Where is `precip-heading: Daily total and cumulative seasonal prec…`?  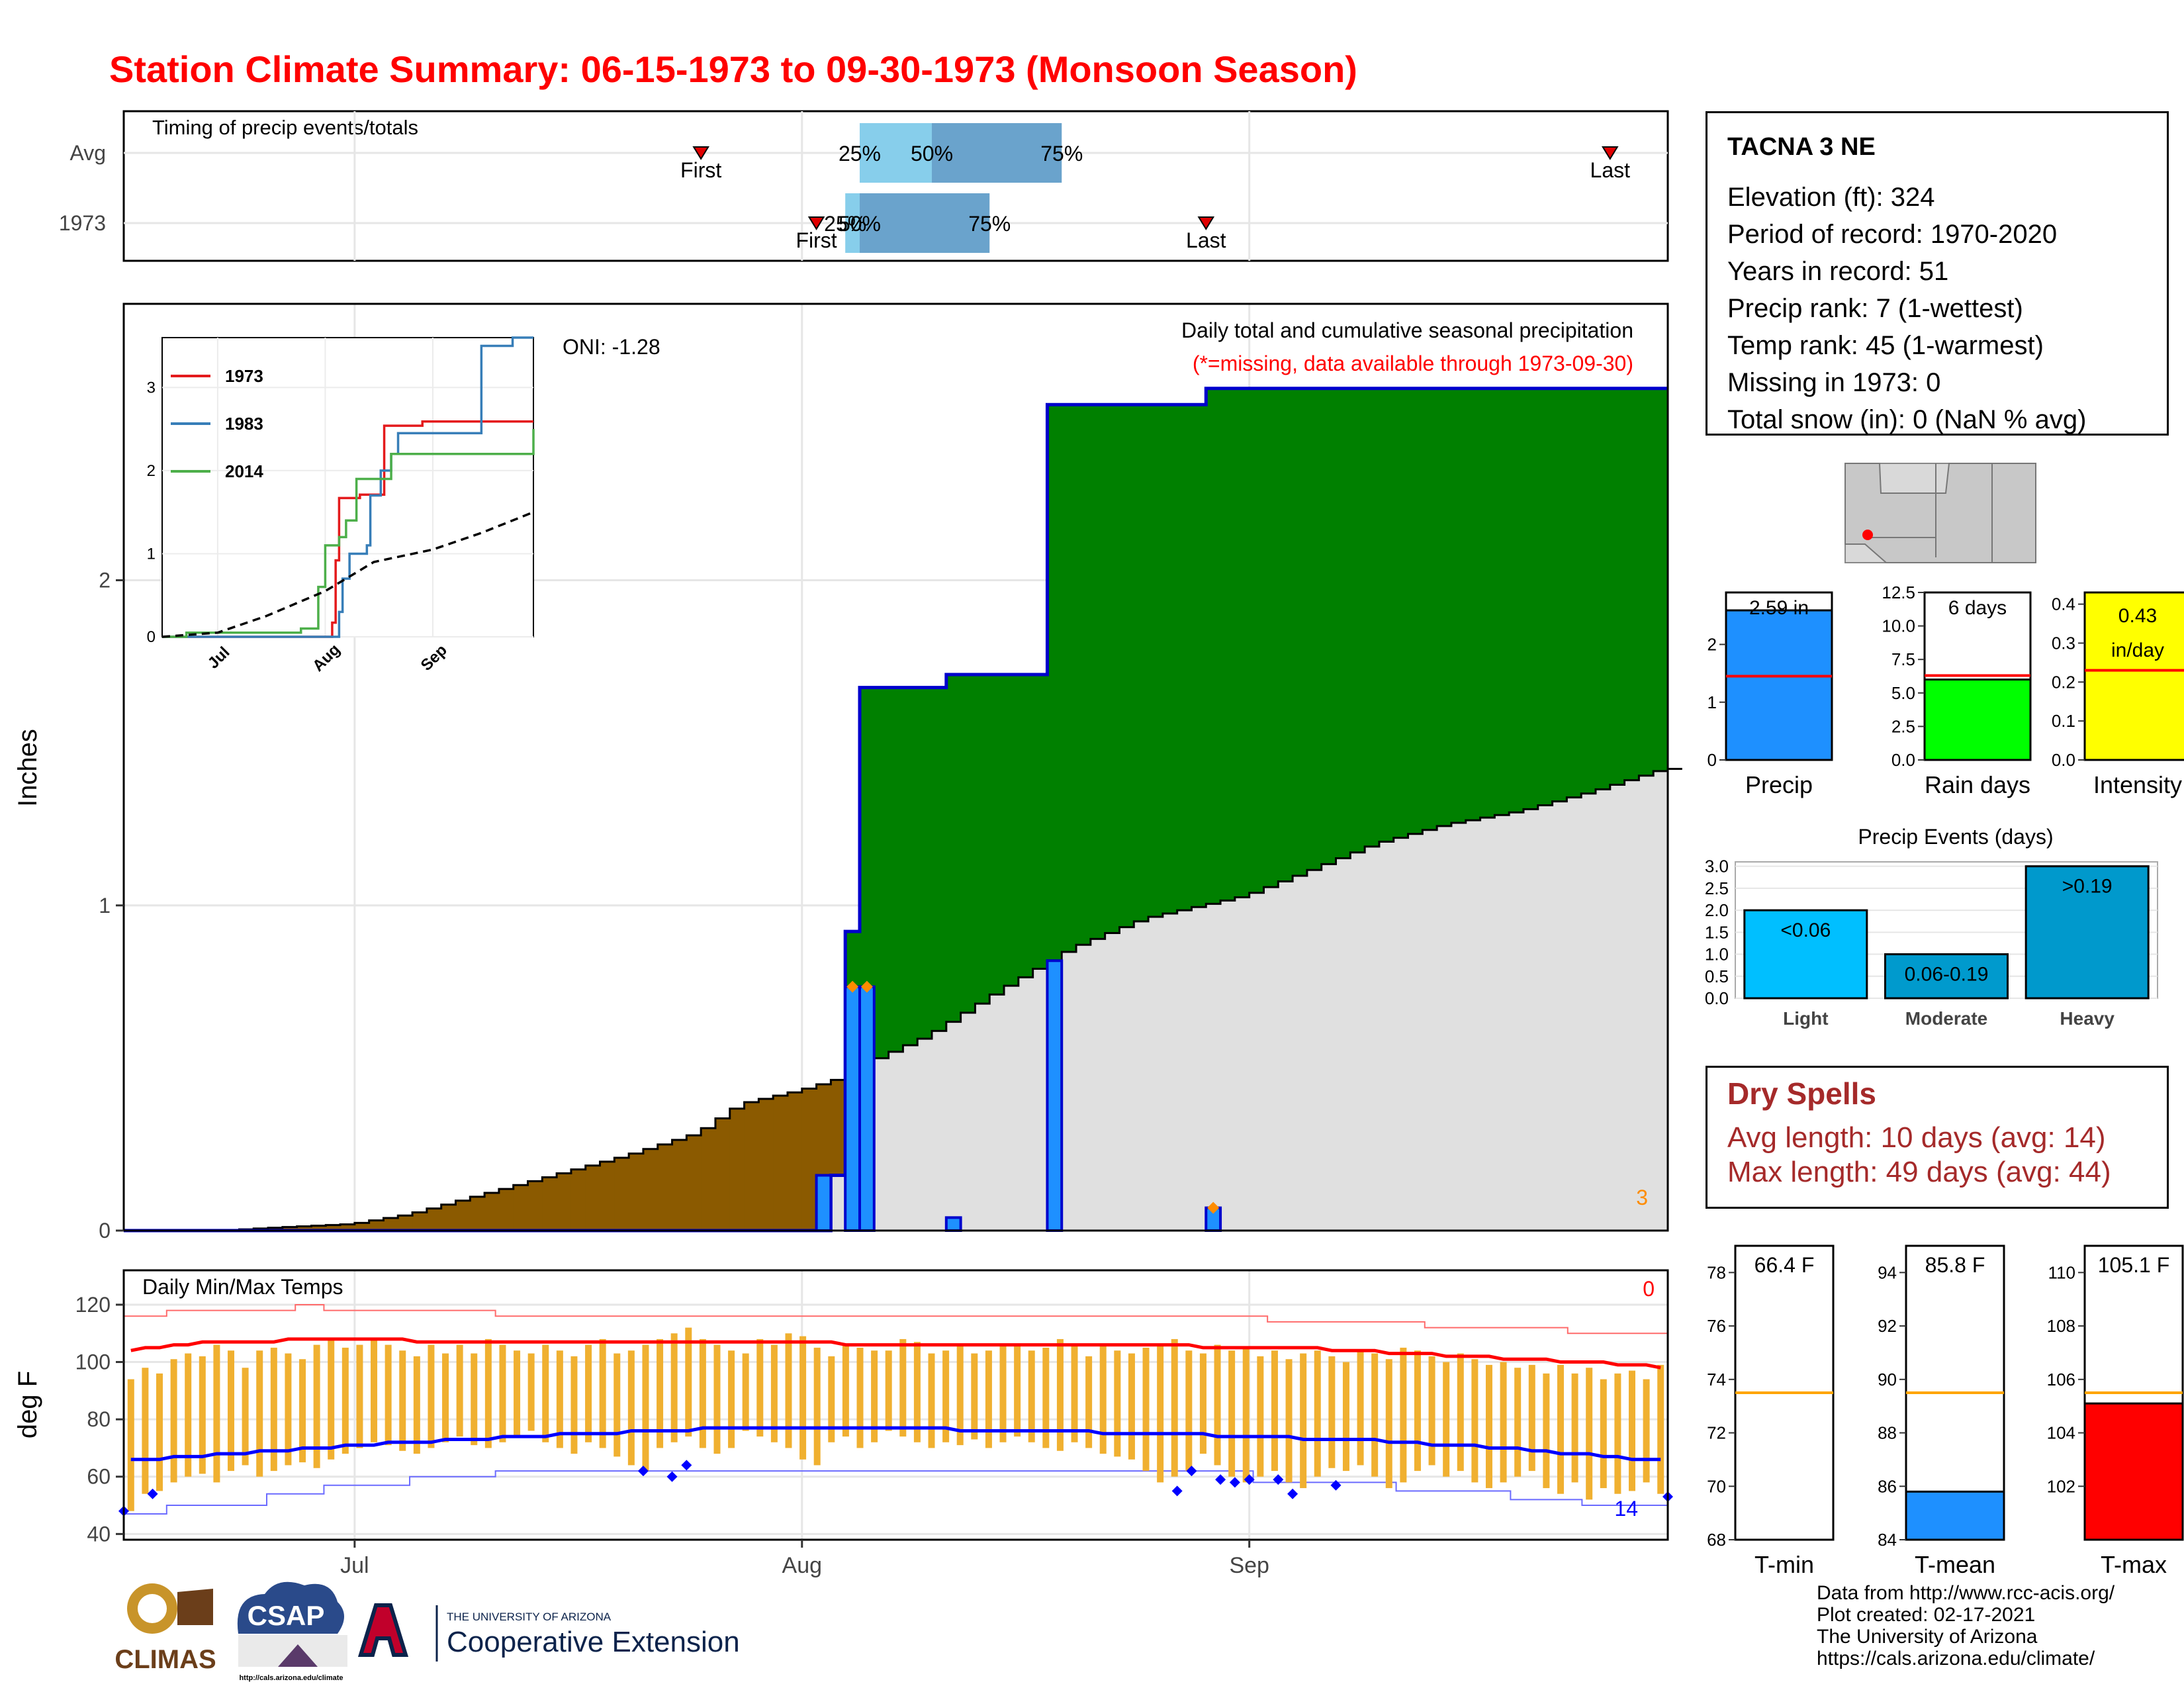 precip-heading: Daily total and cumulative seasonal prec… is located at coordinates (1407, 330).